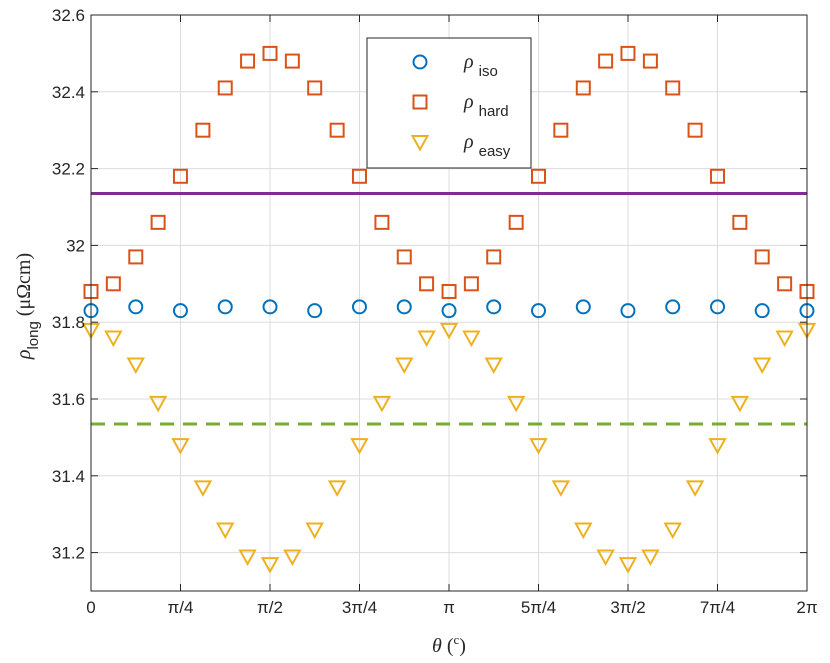  Describe the element at coordinates (90, 607) in the screenshot. I see `x-tick-label: 0` at that location.